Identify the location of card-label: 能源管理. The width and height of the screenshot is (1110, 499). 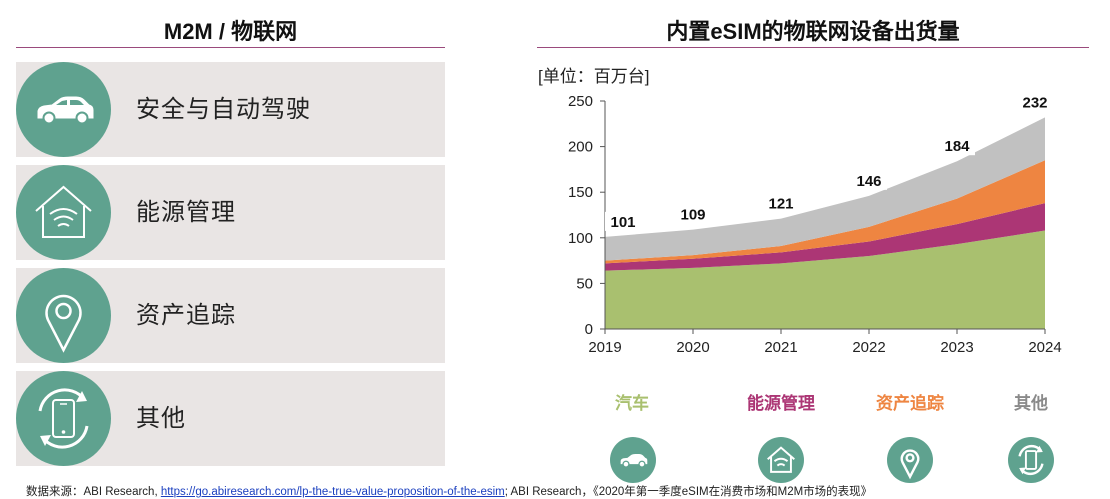
(186, 212).